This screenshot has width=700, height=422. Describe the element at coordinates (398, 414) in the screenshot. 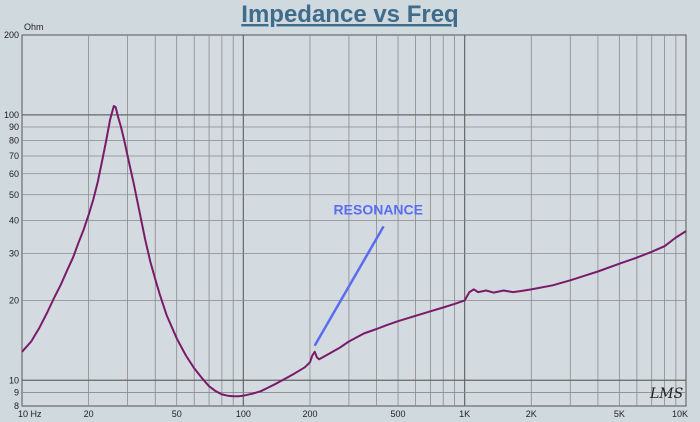

I see `x-tick-label: 500` at that location.